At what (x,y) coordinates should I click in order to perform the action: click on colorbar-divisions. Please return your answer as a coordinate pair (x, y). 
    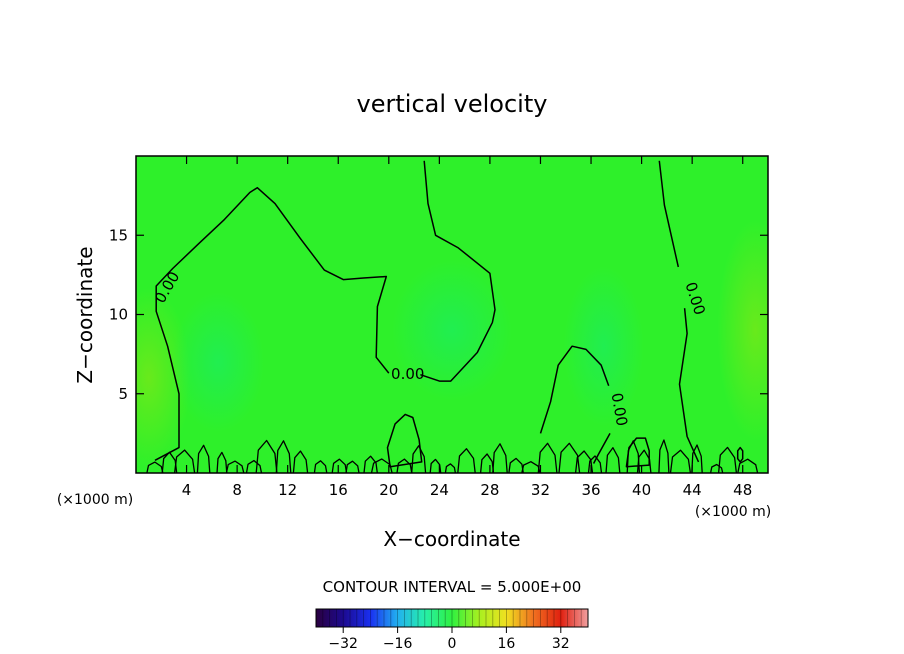
    Looking at the image, I should click on (452, 618).